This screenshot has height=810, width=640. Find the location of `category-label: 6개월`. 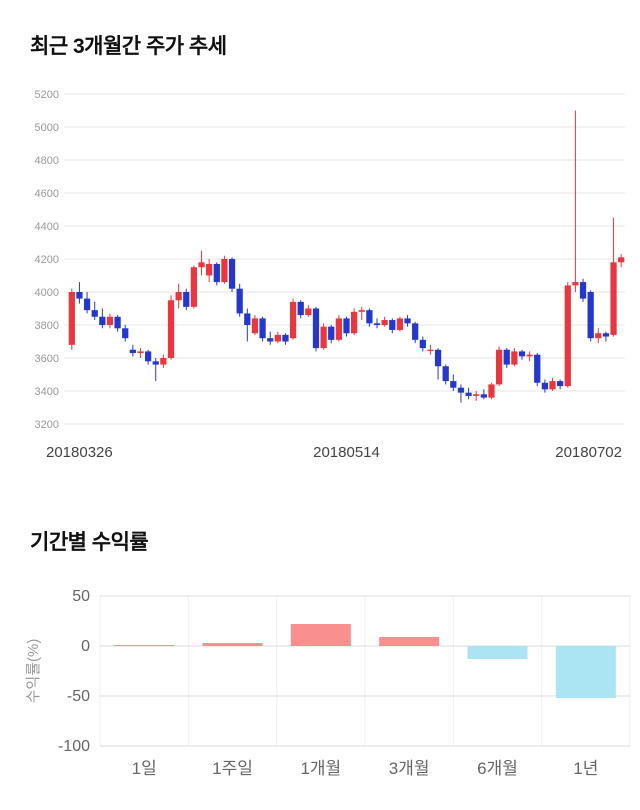

category-label: 6개월 is located at coordinates (497, 768).